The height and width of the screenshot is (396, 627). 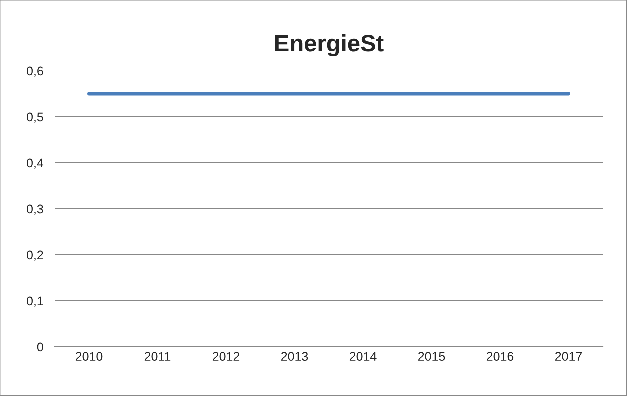 What do you see at coordinates (35, 72) in the screenshot?
I see `y-tick-label: 0,6` at bounding box center [35, 72].